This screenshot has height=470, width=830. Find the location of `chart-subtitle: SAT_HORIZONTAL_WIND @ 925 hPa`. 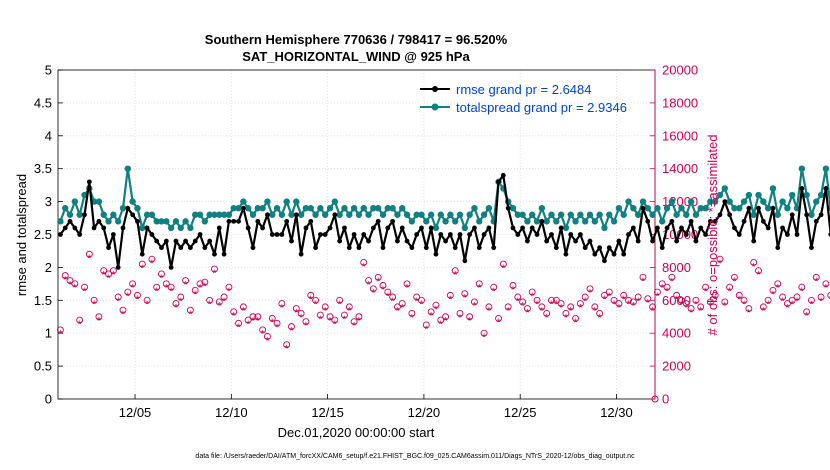

chart-subtitle: SAT_HORIZONTAL_WIND @ 925 hPa is located at coordinates (356, 56).